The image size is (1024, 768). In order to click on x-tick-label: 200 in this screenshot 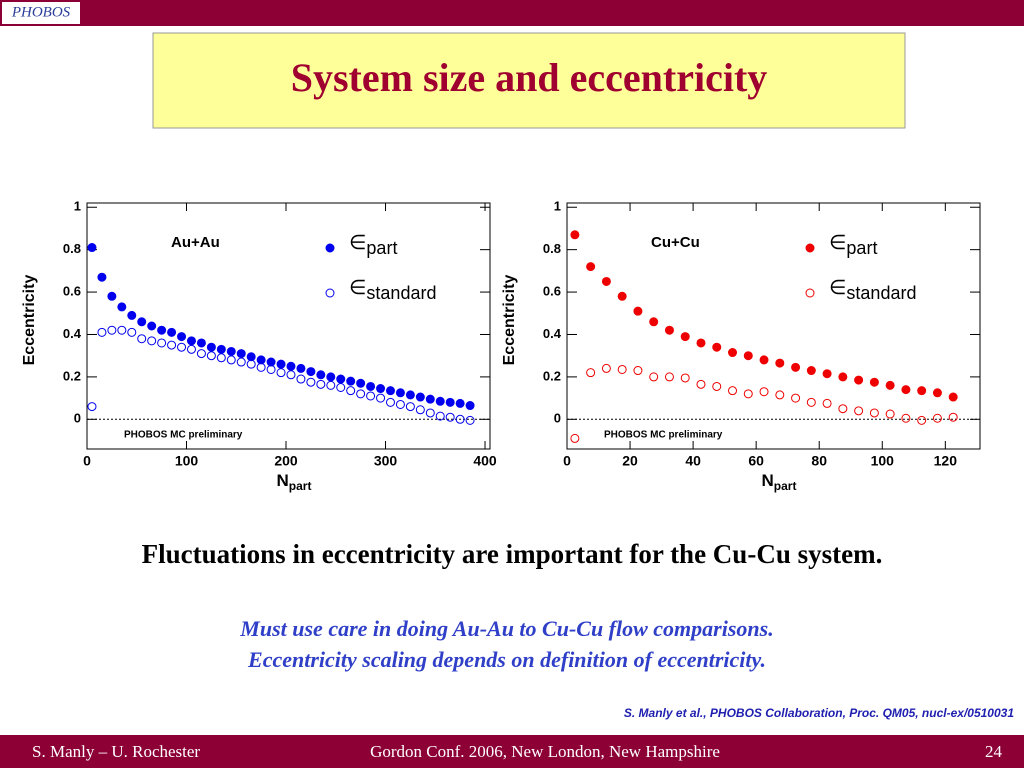, I will do `click(286, 461)`.